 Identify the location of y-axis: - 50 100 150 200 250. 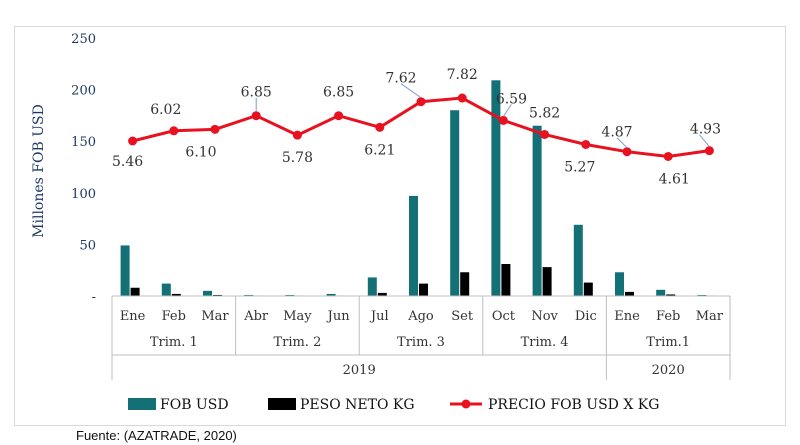
(83, 168).